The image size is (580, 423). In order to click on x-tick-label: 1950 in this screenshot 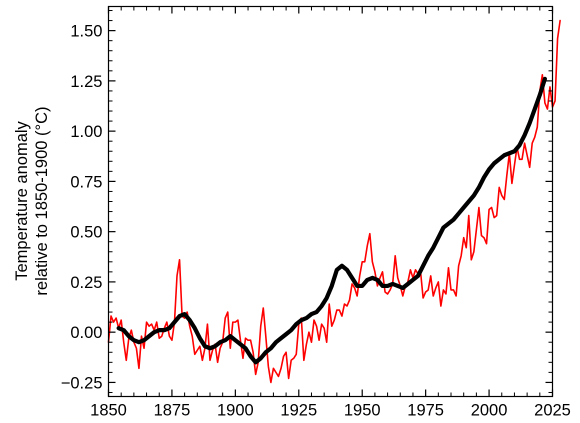, I will do `click(362, 411)`.